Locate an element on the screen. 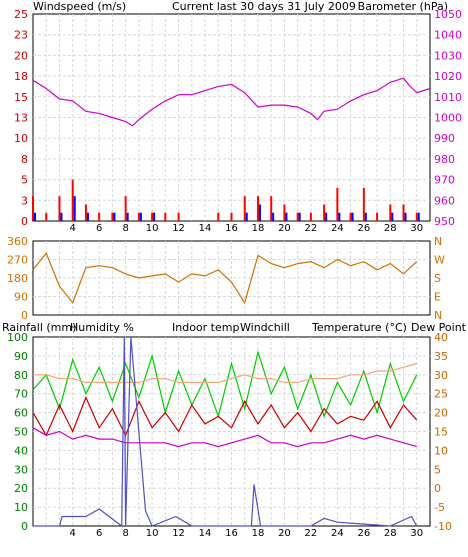  windspeed-tick-label: 23 is located at coordinates (21, 35).